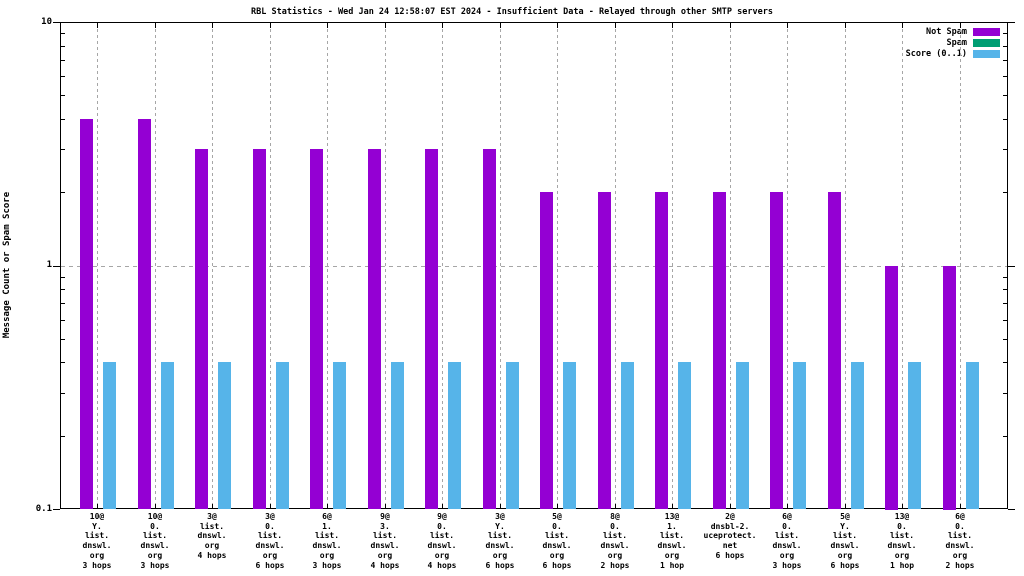 This screenshot has width=1024, height=576. Describe the element at coordinates (946, 31) in the screenshot. I see `legend-label-not-spam: Not Spam` at that location.